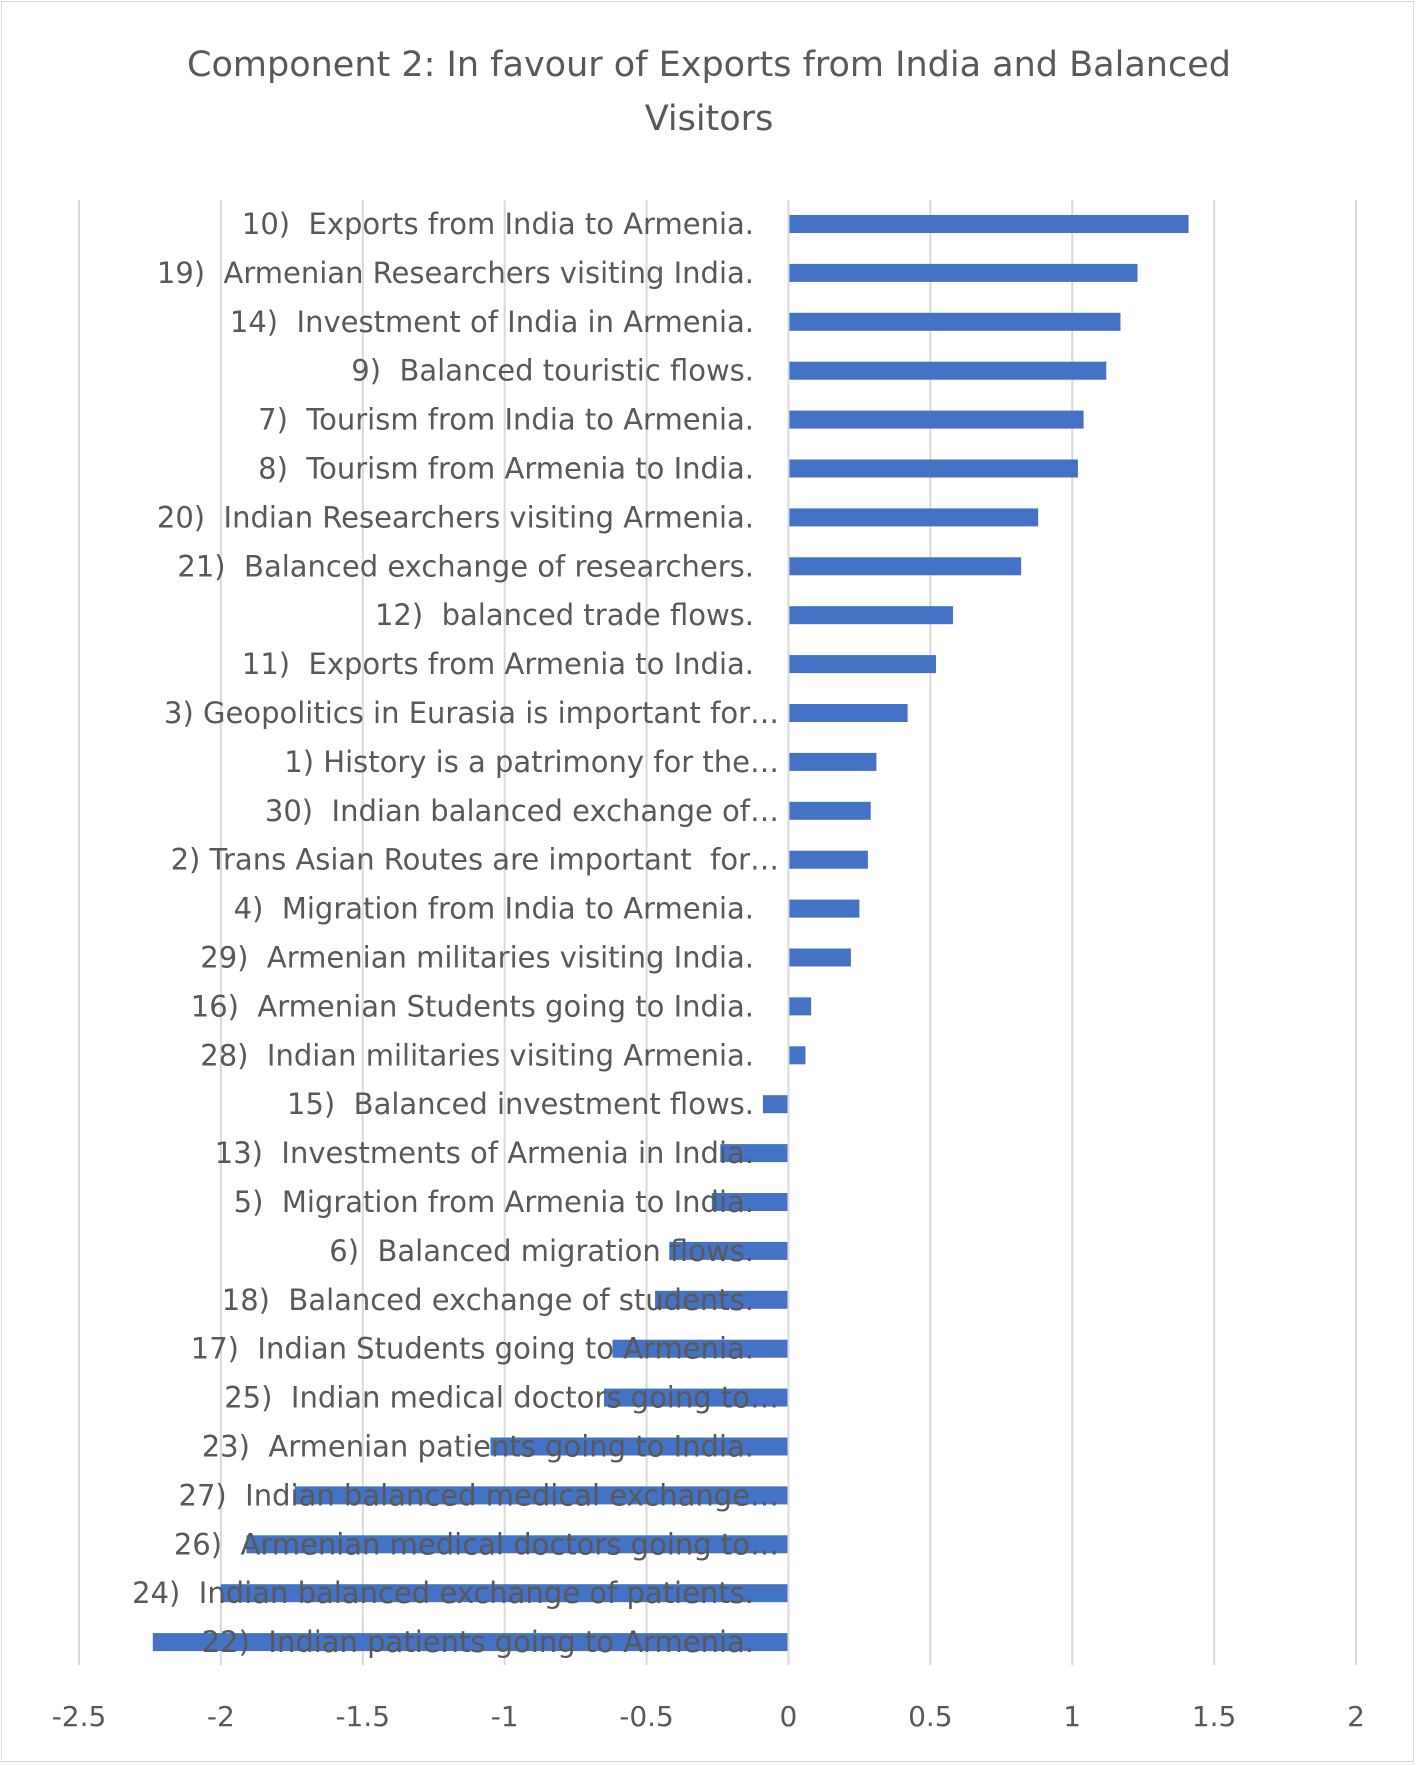 This screenshot has height=1765, width=1417. I want to click on category-label: 28) Indian militaries visiting Armenia., so click(477, 1055).